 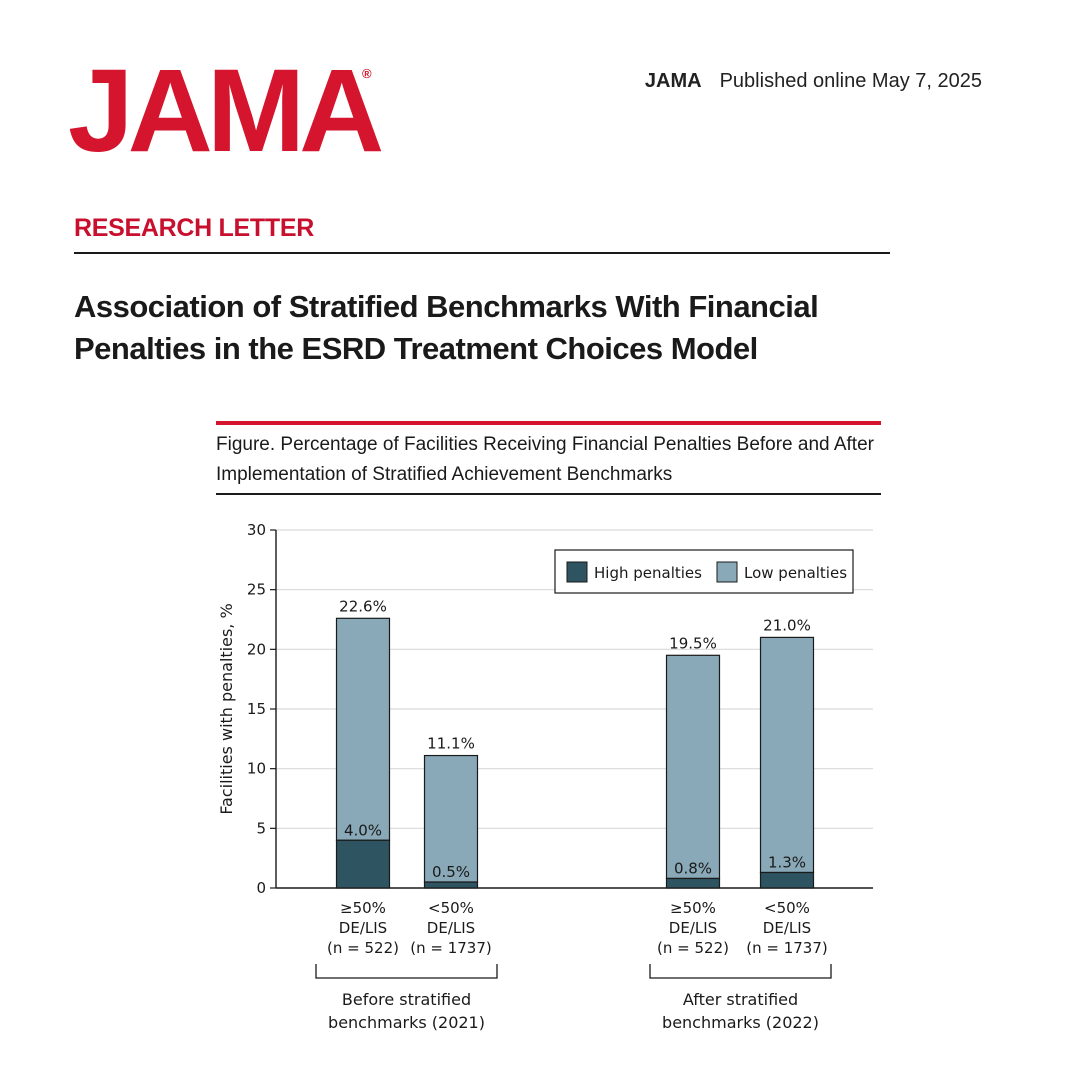 I want to click on y-tick-label: 10, so click(x=256, y=769).